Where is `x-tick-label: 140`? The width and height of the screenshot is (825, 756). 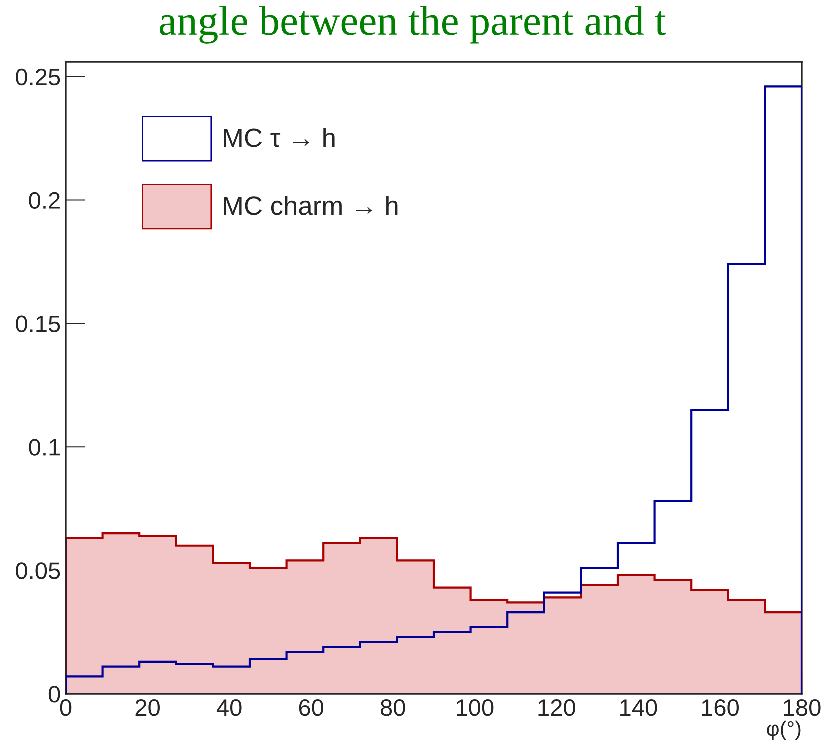 x-tick-label: 140 is located at coordinates (639, 707).